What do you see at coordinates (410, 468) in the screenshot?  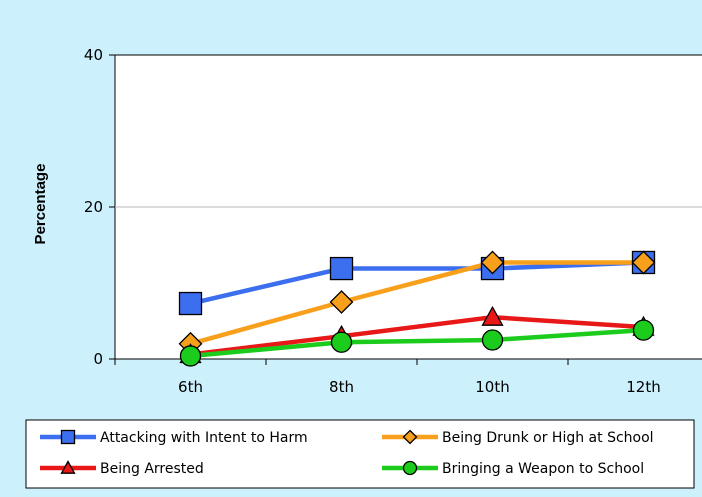 I see `legend-marker-circle` at bounding box center [410, 468].